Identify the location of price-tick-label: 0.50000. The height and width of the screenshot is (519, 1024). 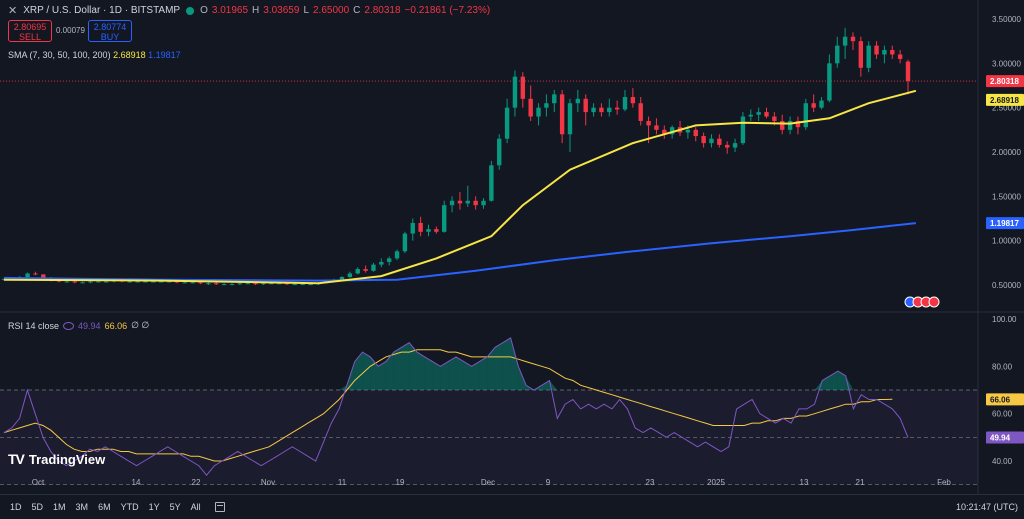
(1006, 285).